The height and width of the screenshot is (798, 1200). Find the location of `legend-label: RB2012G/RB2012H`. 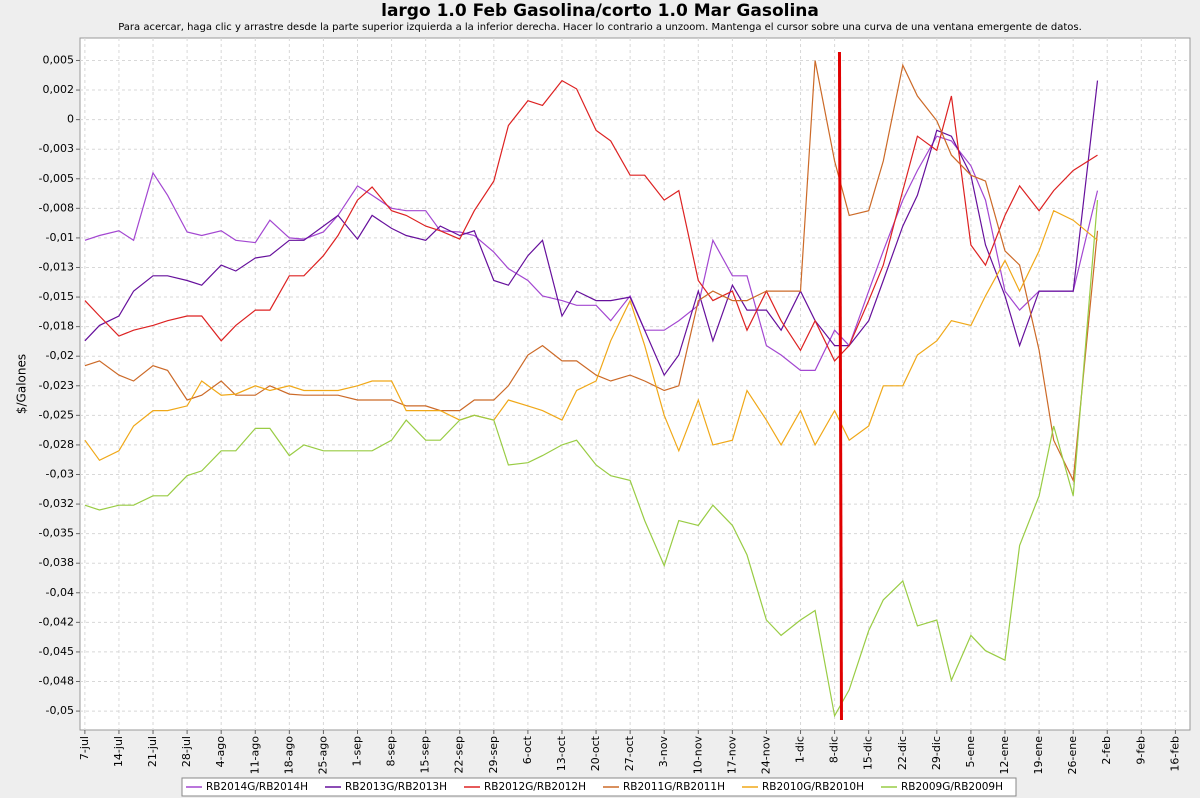

legend-label: RB2012G/RB2012H is located at coordinates (535, 787).